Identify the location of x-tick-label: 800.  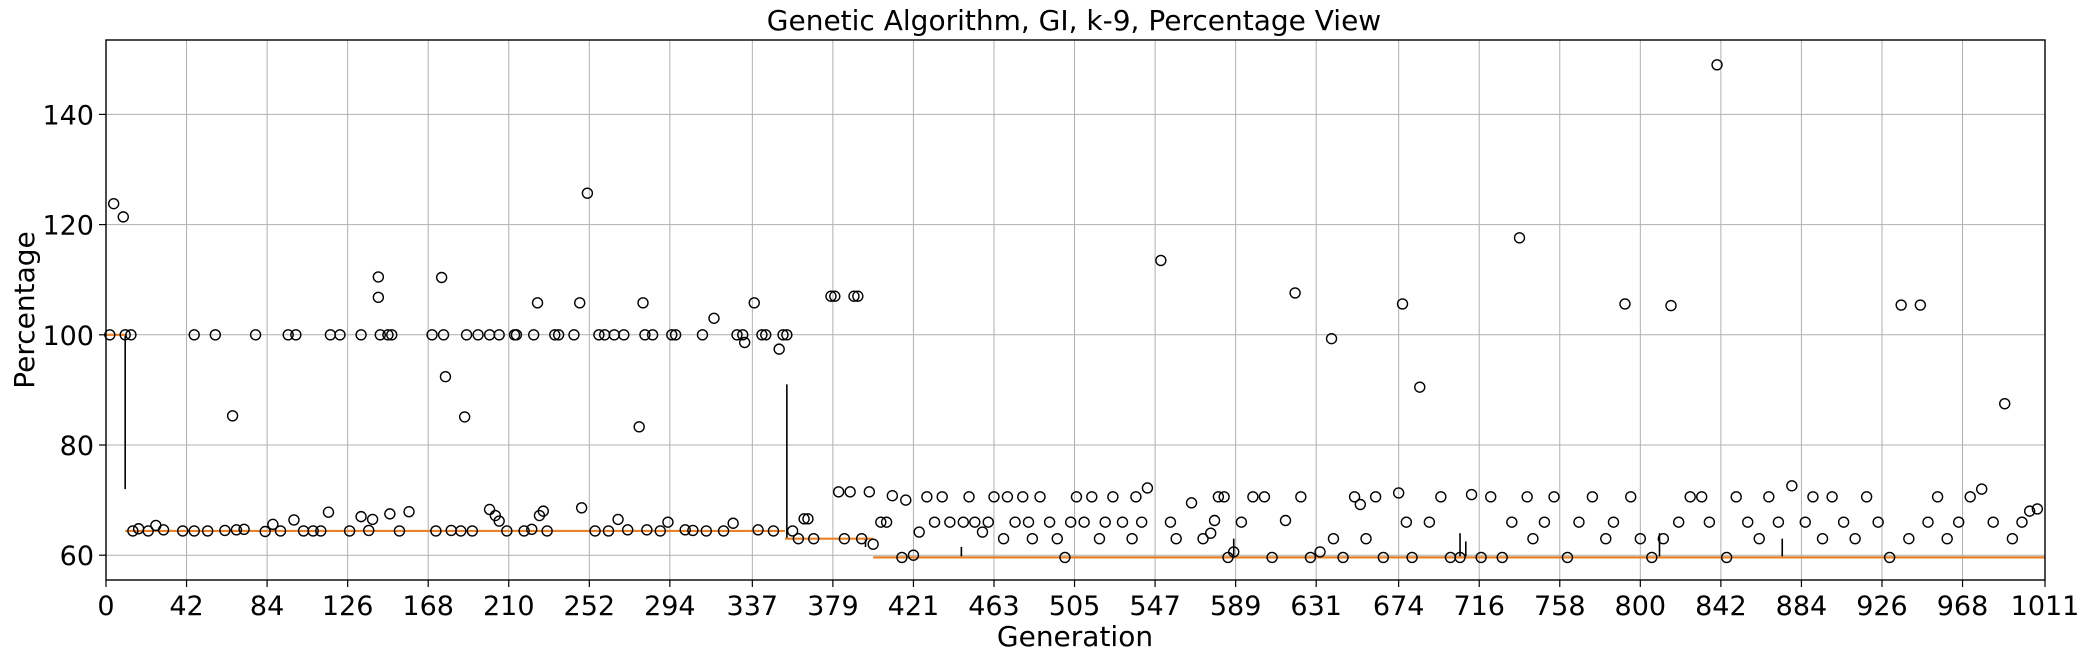
(1641, 606).